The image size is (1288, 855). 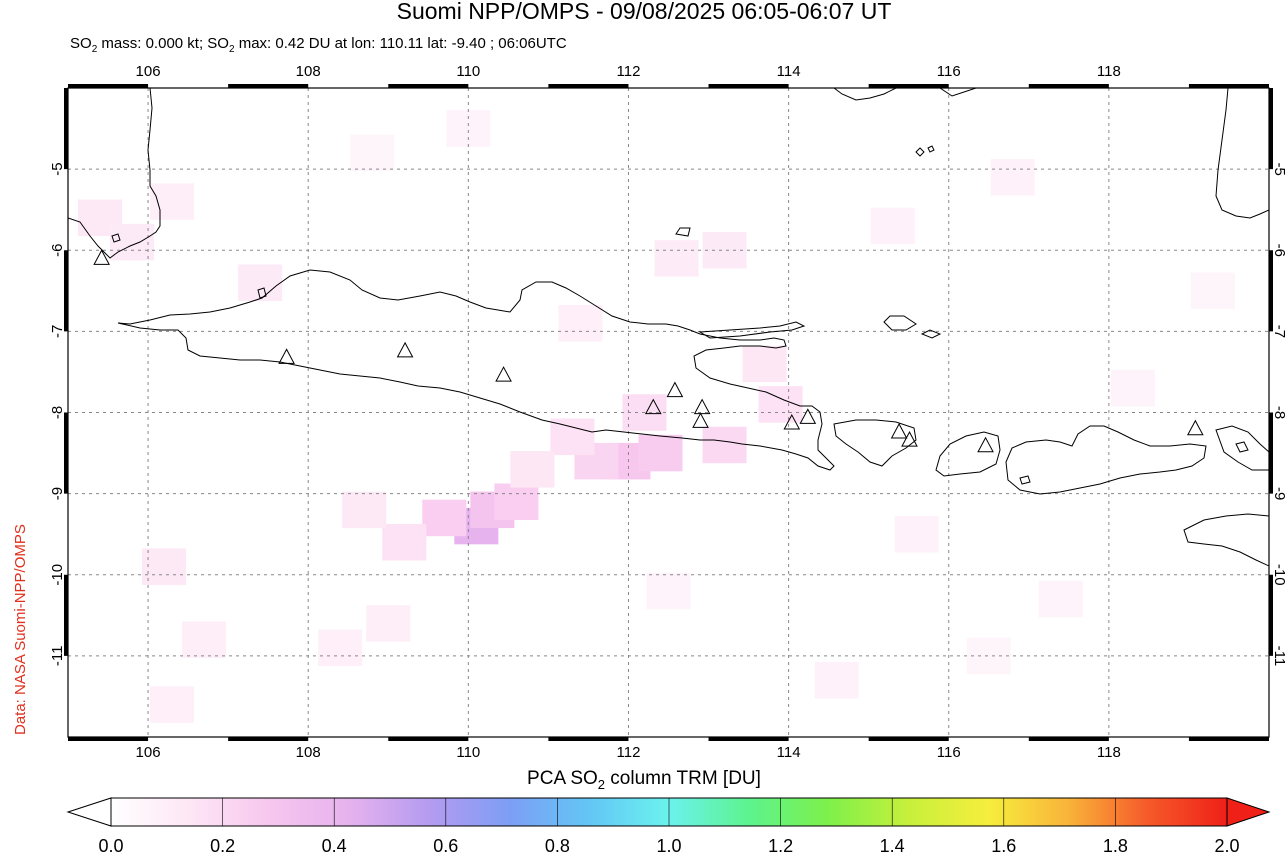 I want to click on subtitle-sub2: 2, so click(x=231, y=49).